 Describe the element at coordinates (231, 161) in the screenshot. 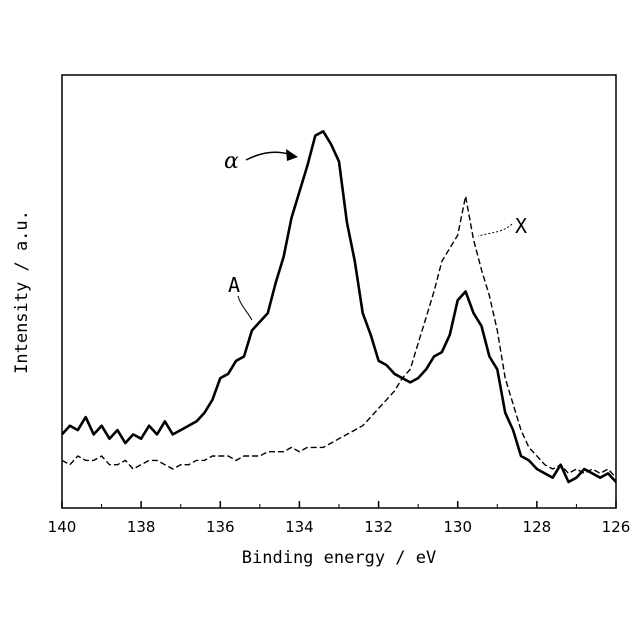

I see `annotation-alpha-label: α` at that location.